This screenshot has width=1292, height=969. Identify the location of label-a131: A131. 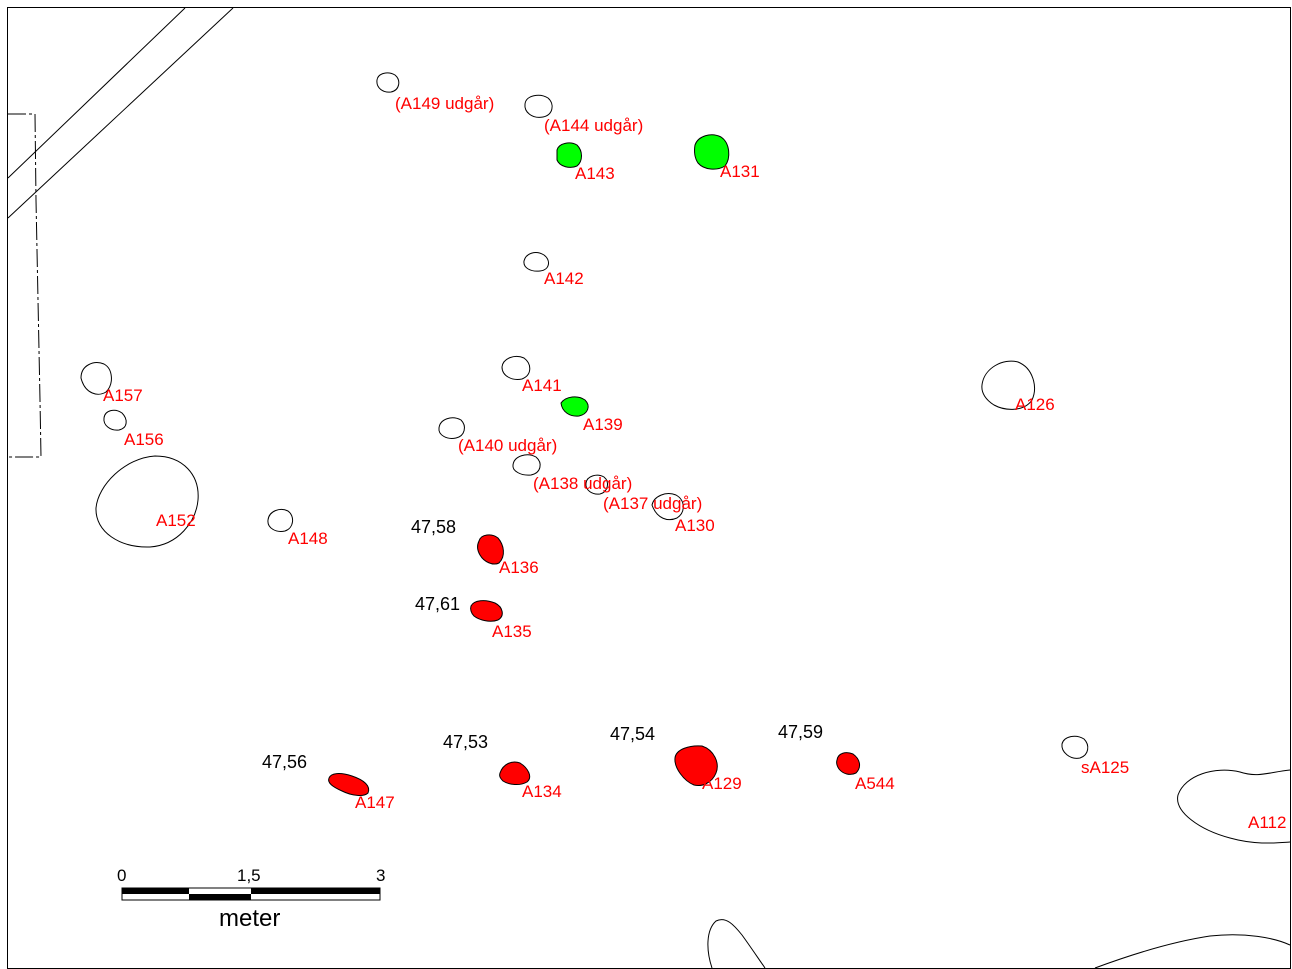
(740, 171).